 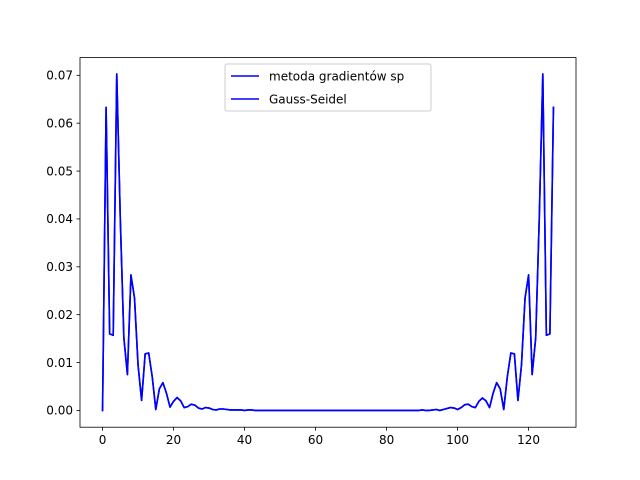 What do you see at coordinates (528, 440) in the screenshot?
I see `x-tick-label: 120` at bounding box center [528, 440].